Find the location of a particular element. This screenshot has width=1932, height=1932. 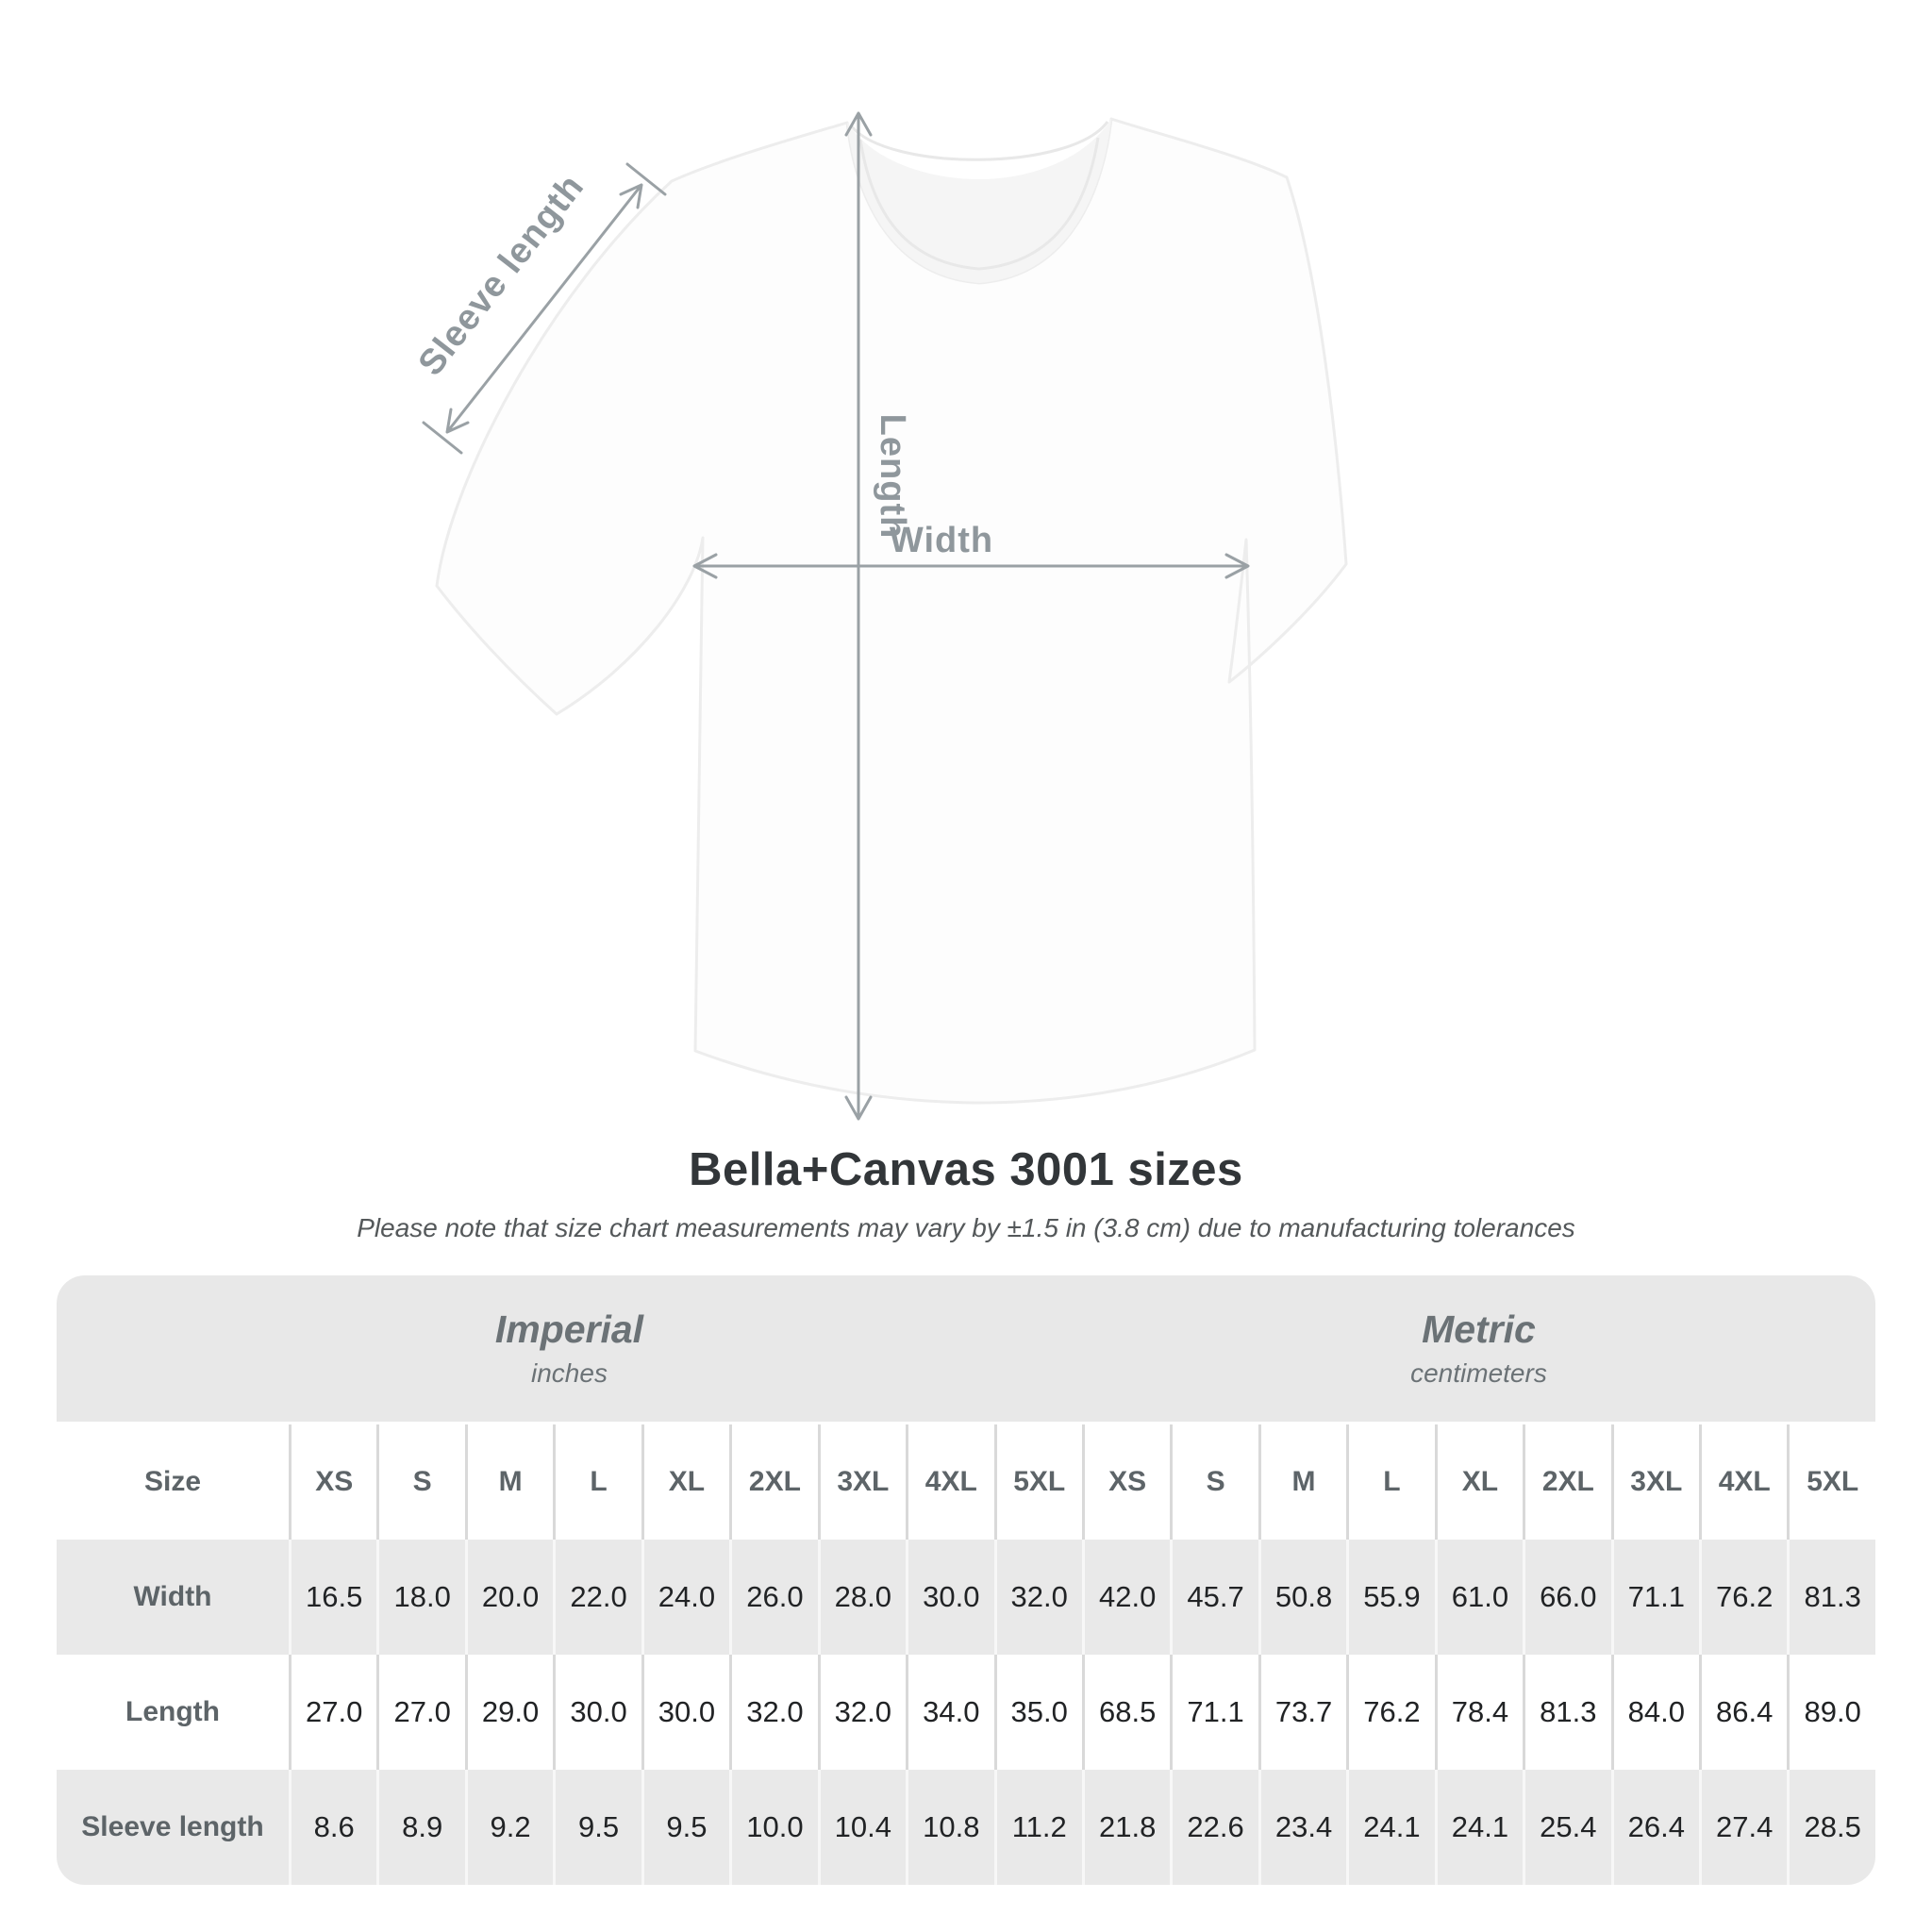

size-header-imperial-s: S is located at coordinates (421, 1482).